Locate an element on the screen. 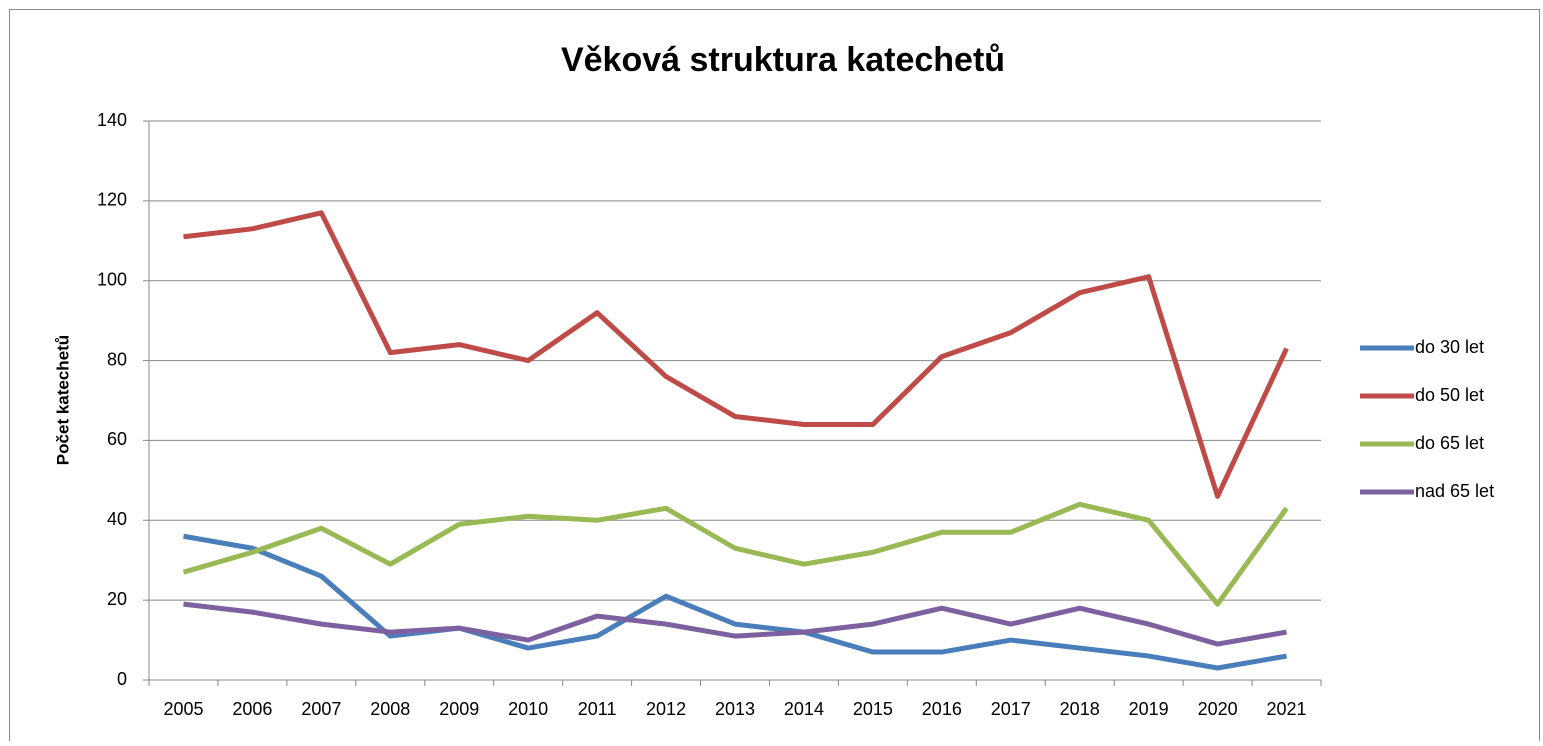  y-tick-label: 20 is located at coordinates (117, 599).